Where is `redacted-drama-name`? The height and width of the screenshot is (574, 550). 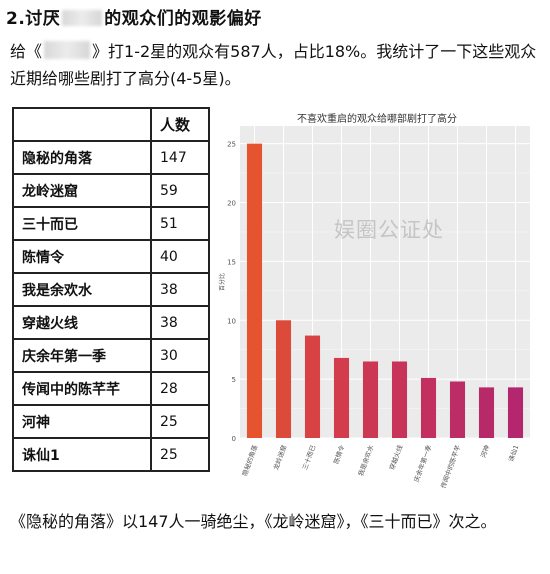 redacted-drama-name is located at coordinates (67, 50).